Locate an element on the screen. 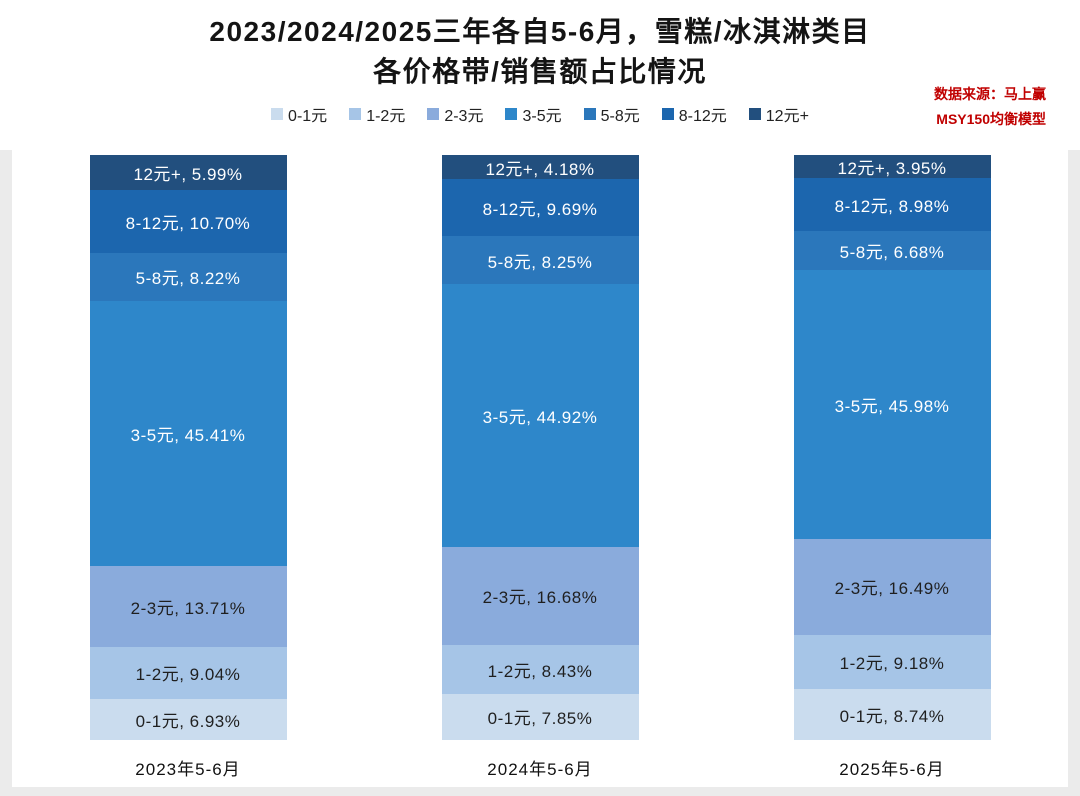 The image size is (1080, 796). legend-item-2: 2-3元 is located at coordinates (455, 114).